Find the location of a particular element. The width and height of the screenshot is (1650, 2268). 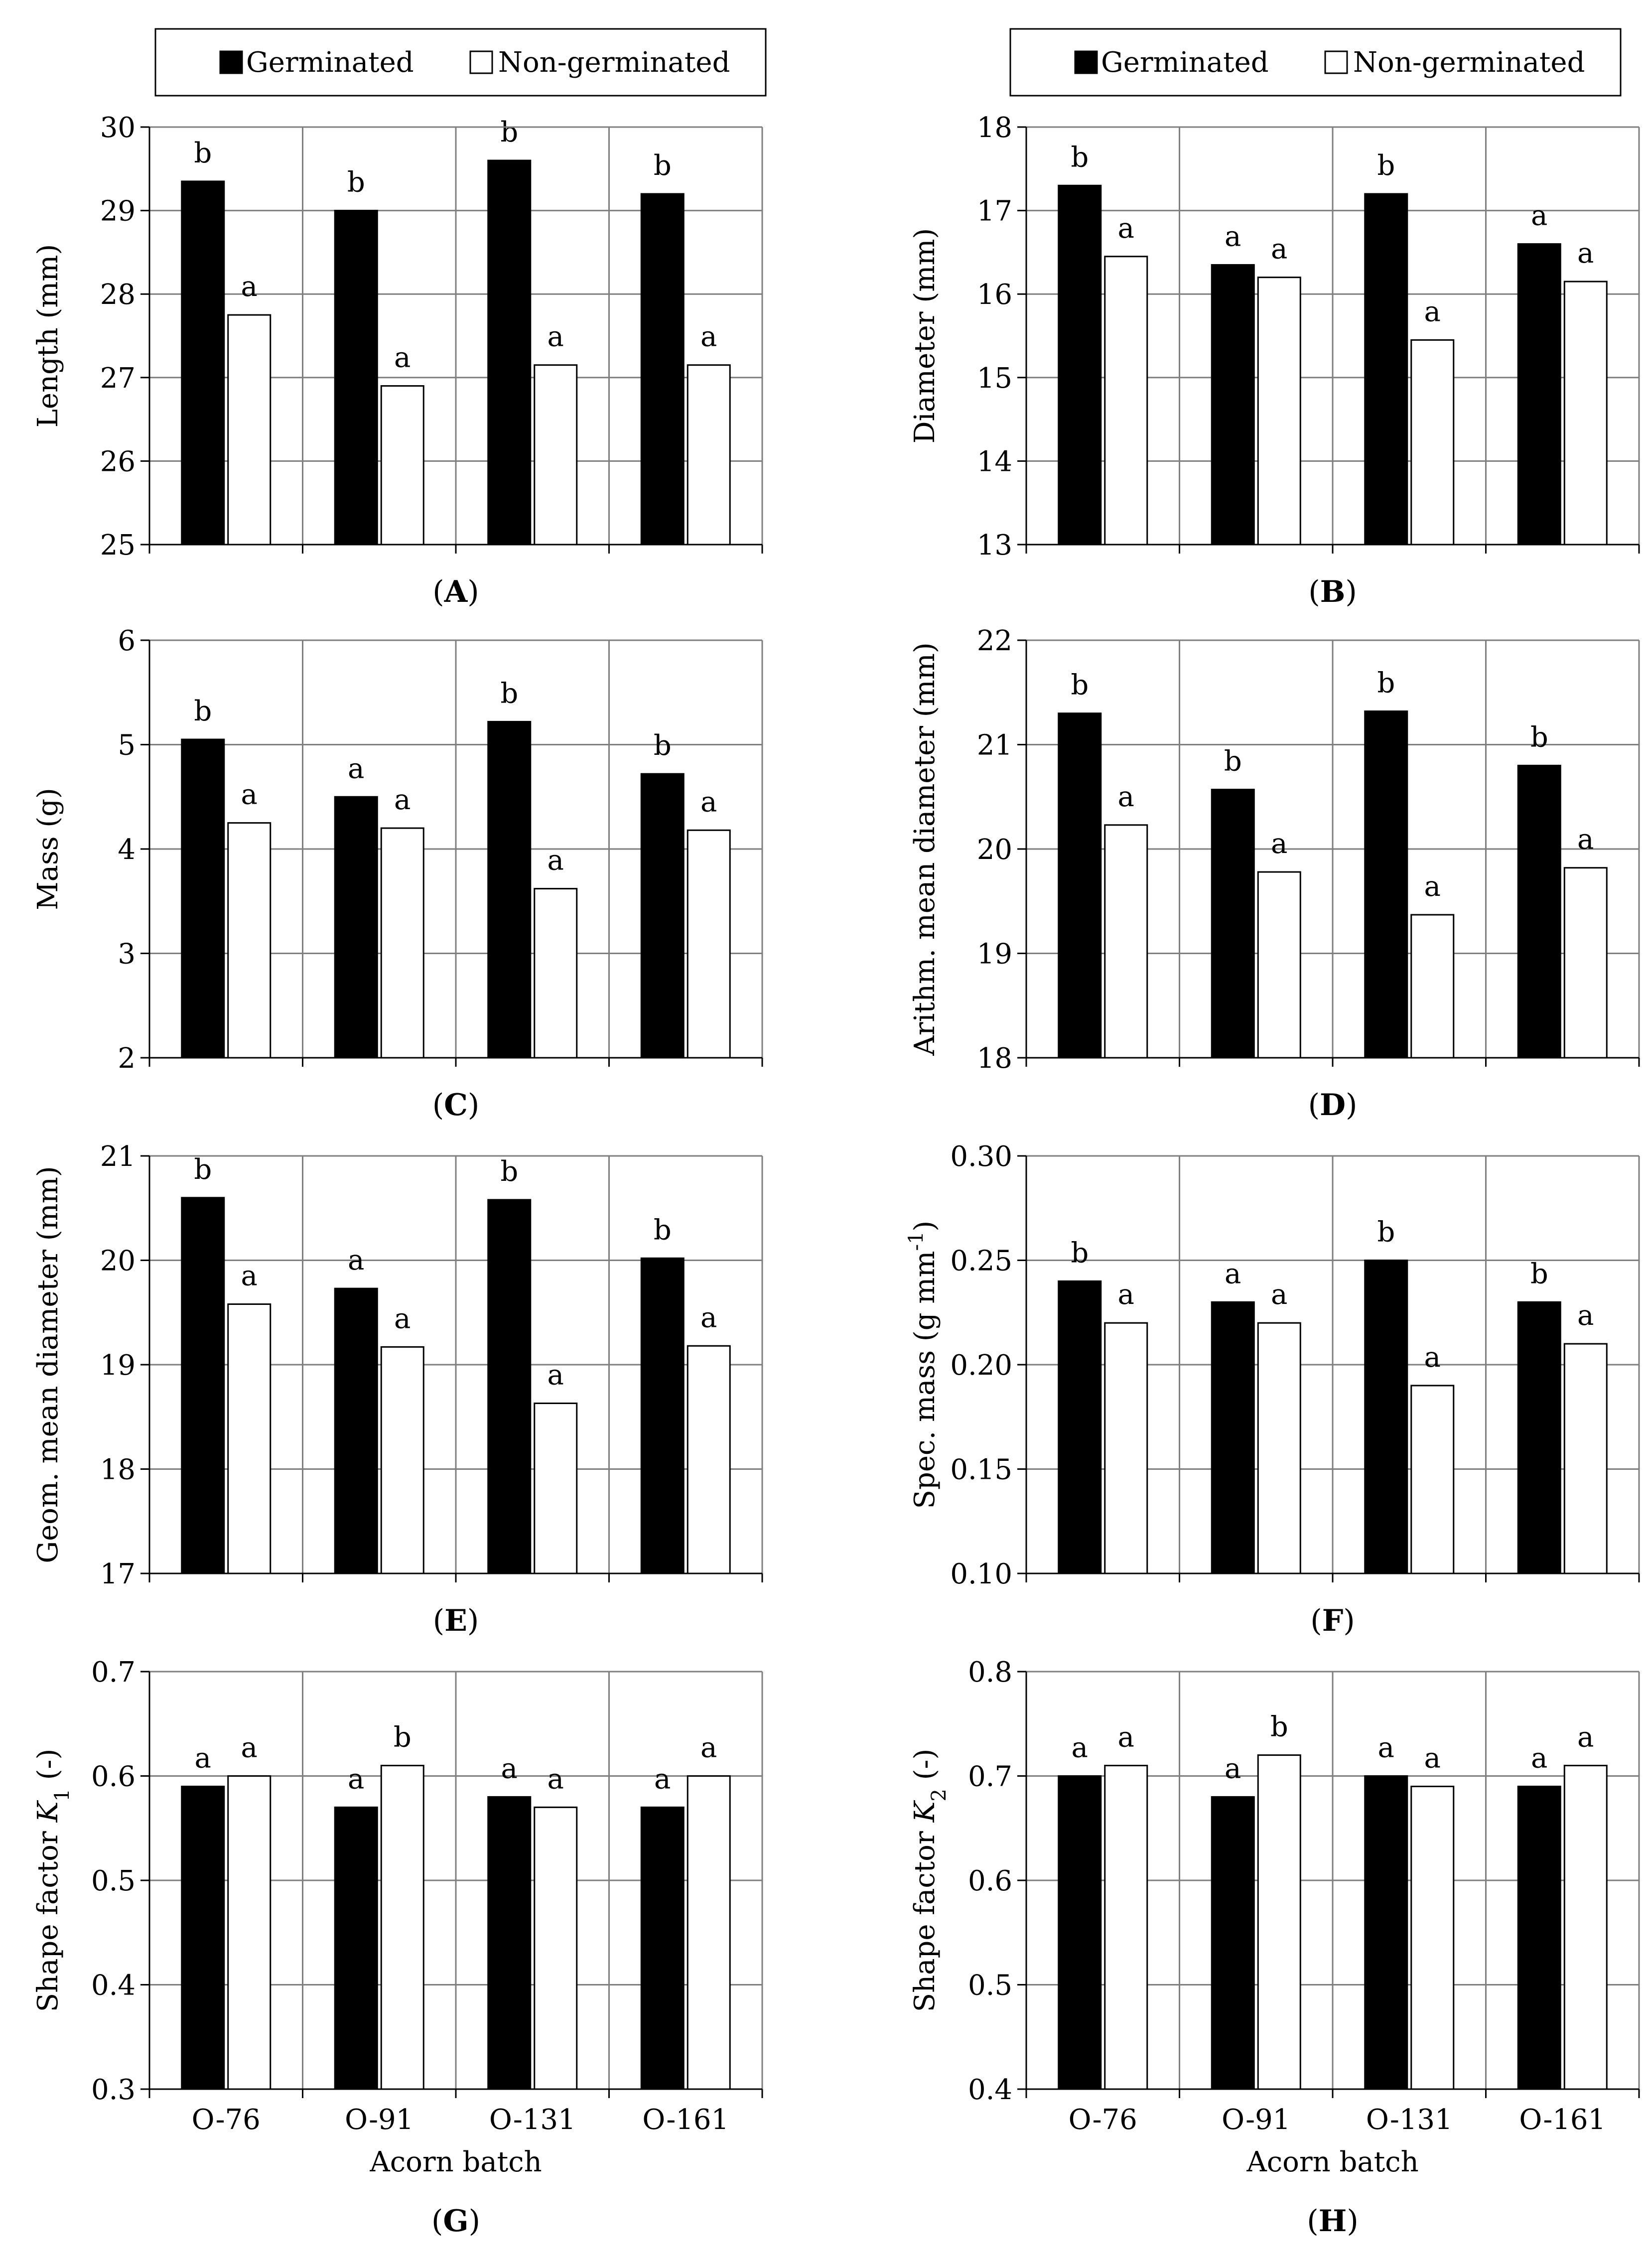

y-axis-label-text: Mass (g) is located at coordinates (48, 849).